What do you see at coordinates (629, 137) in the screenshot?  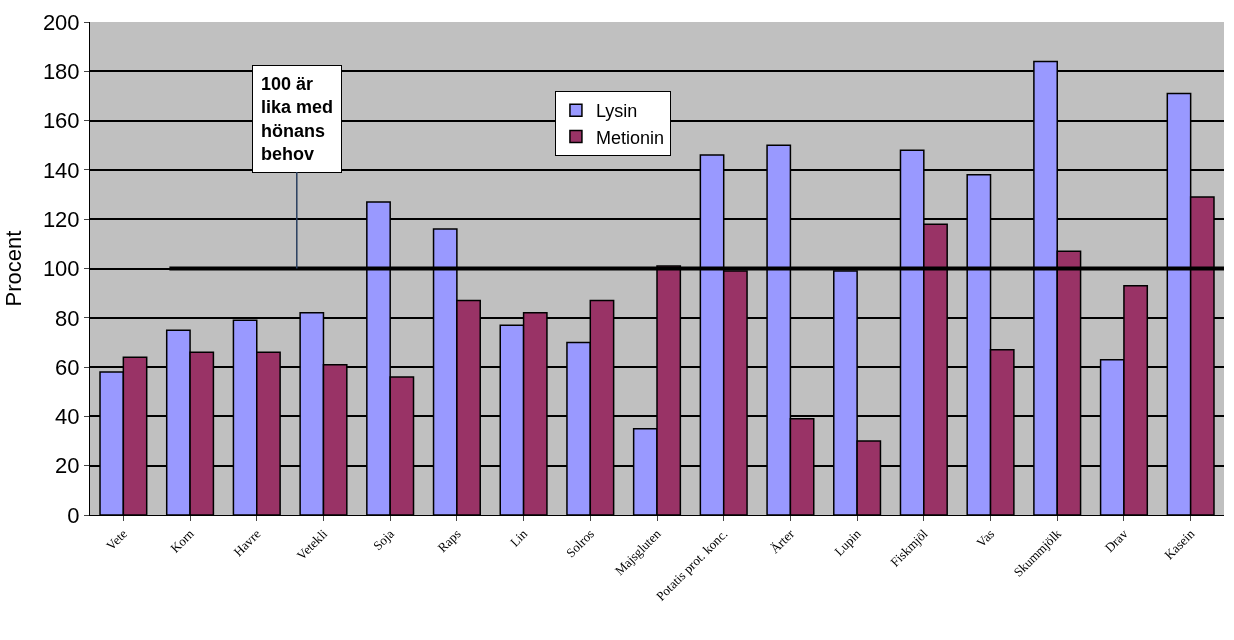 I see `legend-label: Metionin` at bounding box center [629, 137].